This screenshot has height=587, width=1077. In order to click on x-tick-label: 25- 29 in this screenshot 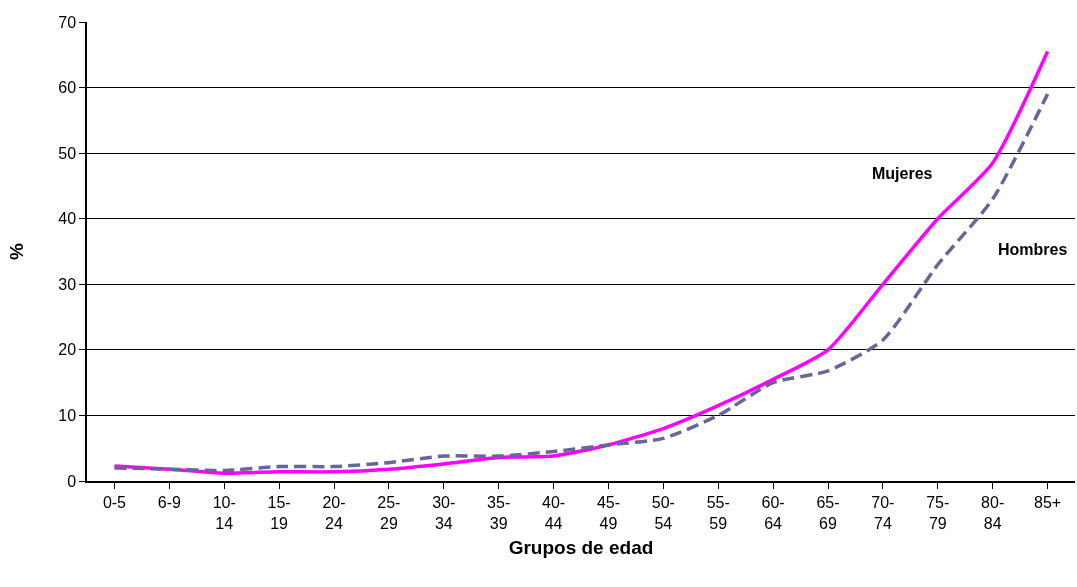, I will do `click(389, 512)`.